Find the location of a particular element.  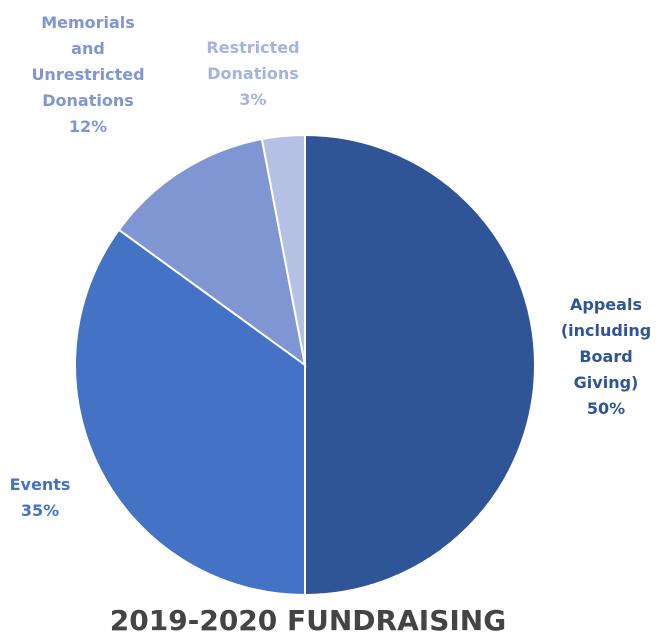

slice-label-3: Restricted Donations 3% is located at coordinates (252, 73).